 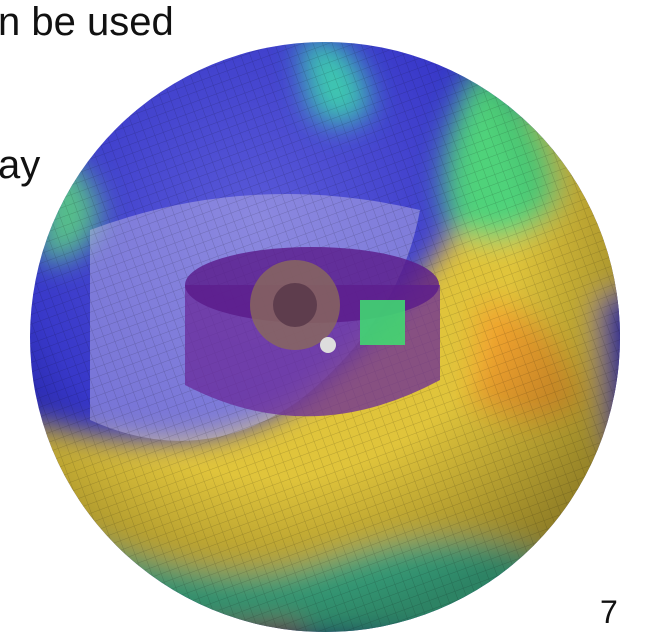 I want to click on page-number: 7, so click(x=609, y=612).